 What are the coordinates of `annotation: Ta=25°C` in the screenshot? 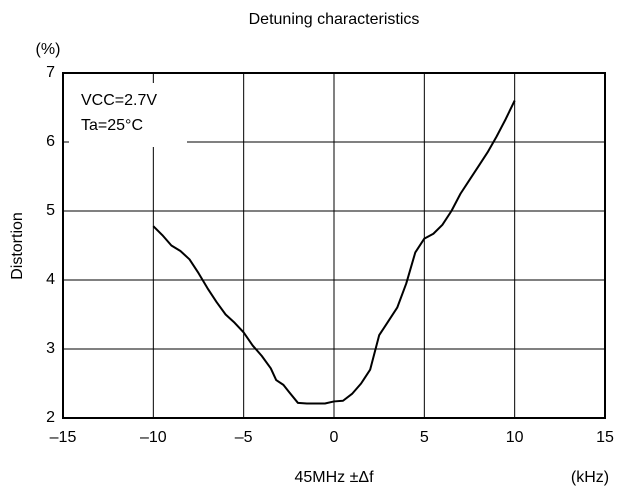 It's located at (112, 125).